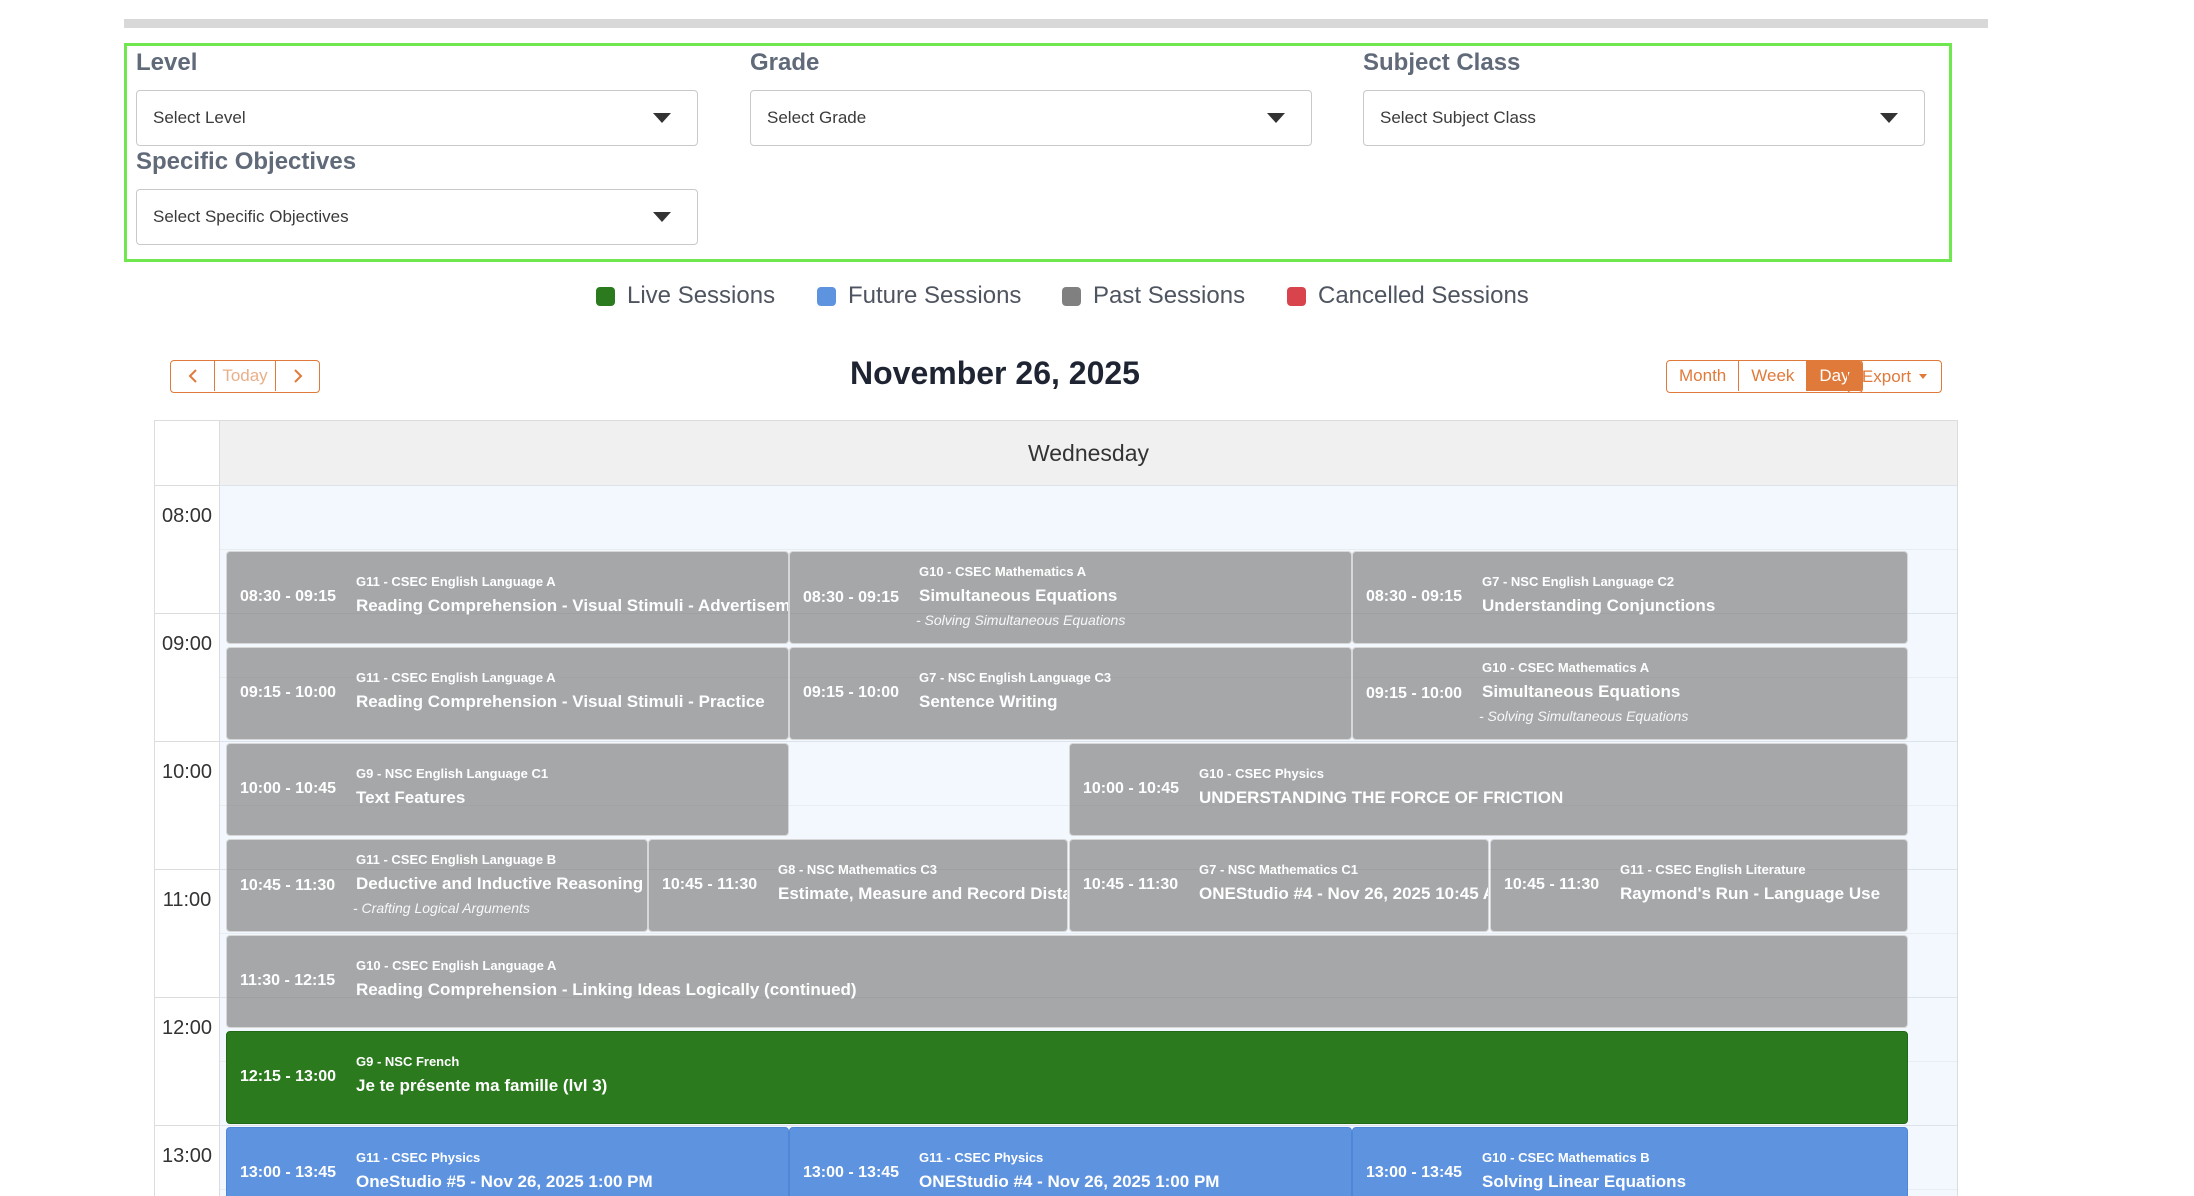  I want to click on event-title: ONEStudio #4 - Nov 26, 2025 1:00 PM, so click(1069, 1181).